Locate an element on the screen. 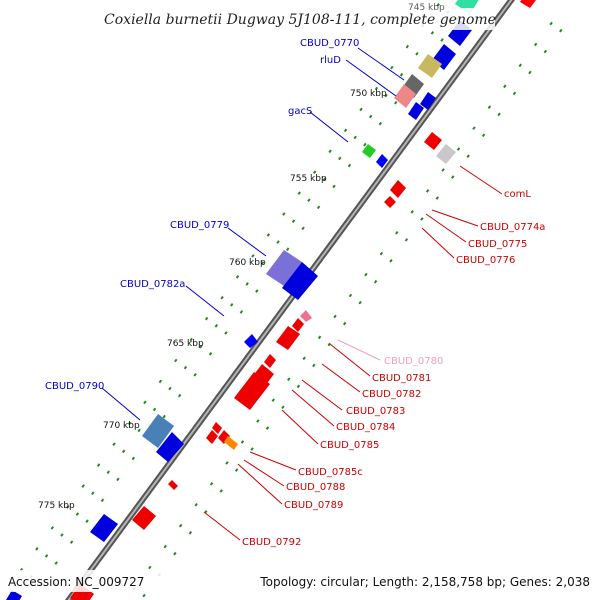 The height and width of the screenshot is (600, 600). gene-label: CBUD_0782 is located at coordinates (391, 394).